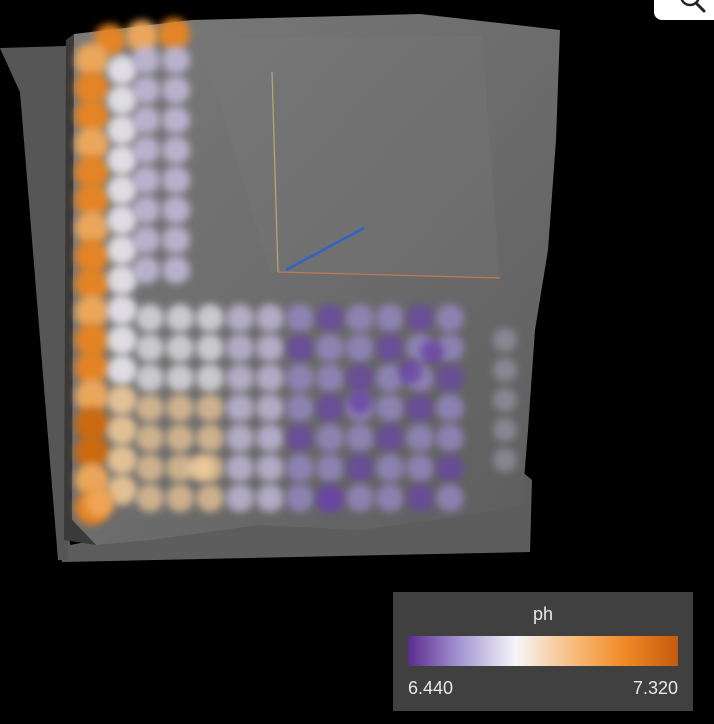 Image resolution: width=714 pixels, height=724 pixels. I want to click on corner-tool-button, so click(684, 10).